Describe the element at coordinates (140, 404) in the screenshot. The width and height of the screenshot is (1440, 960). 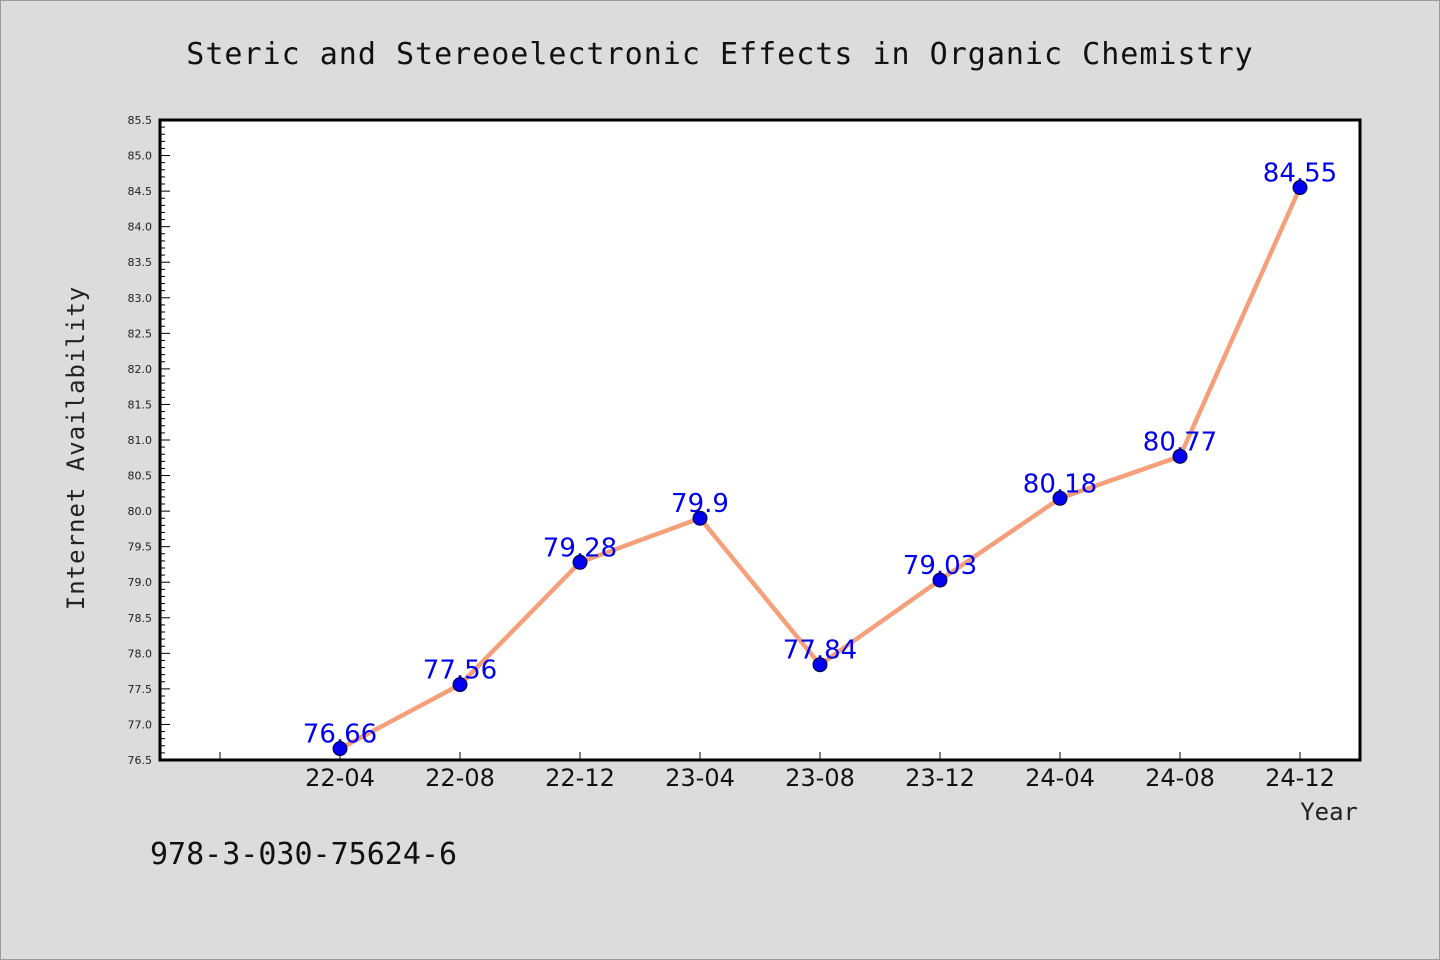
I see `y-tick-label: 81.5` at that location.